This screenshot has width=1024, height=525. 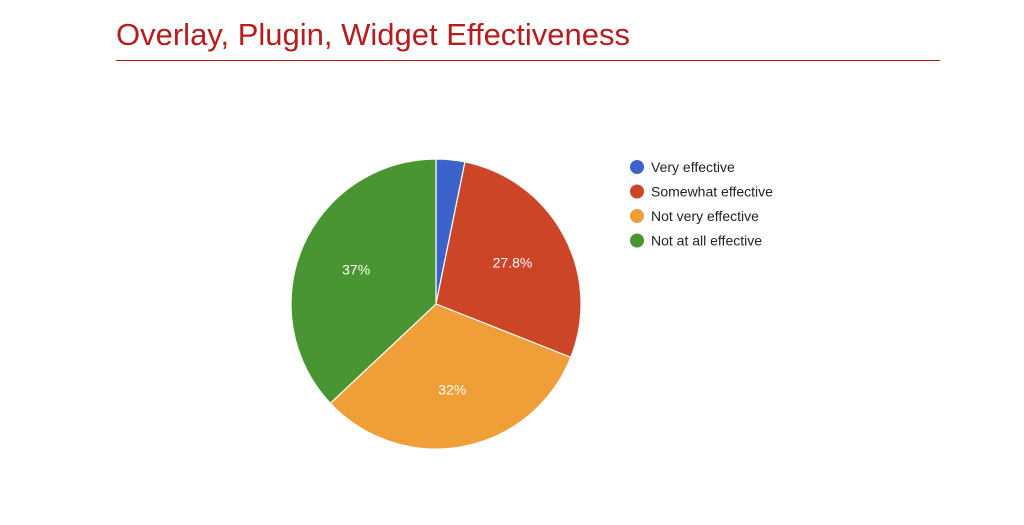 I want to click on legend-label-not-very-effective: Not very effective, so click(x=705, y=216).